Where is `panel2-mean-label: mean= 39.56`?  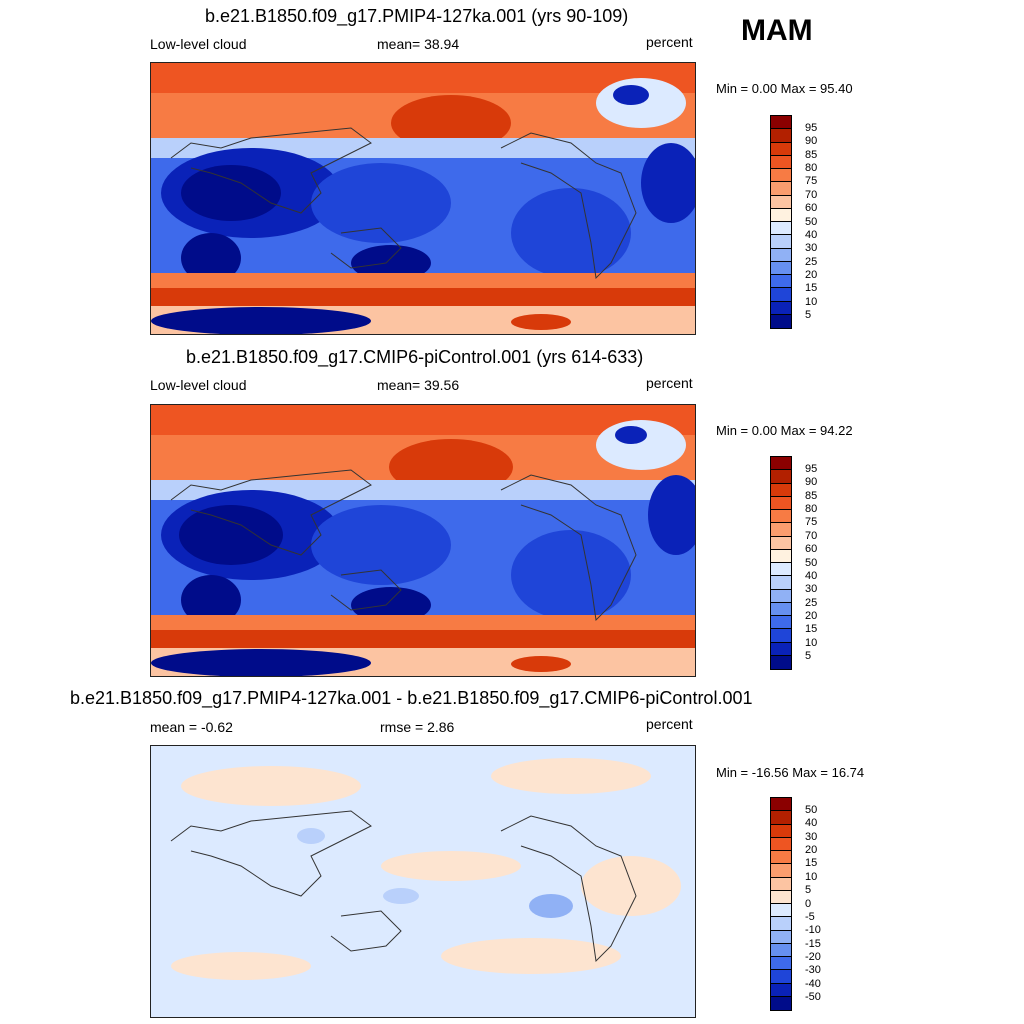 panel2-mean-label: mean= 39.56 is located at coordinates (418, 385).